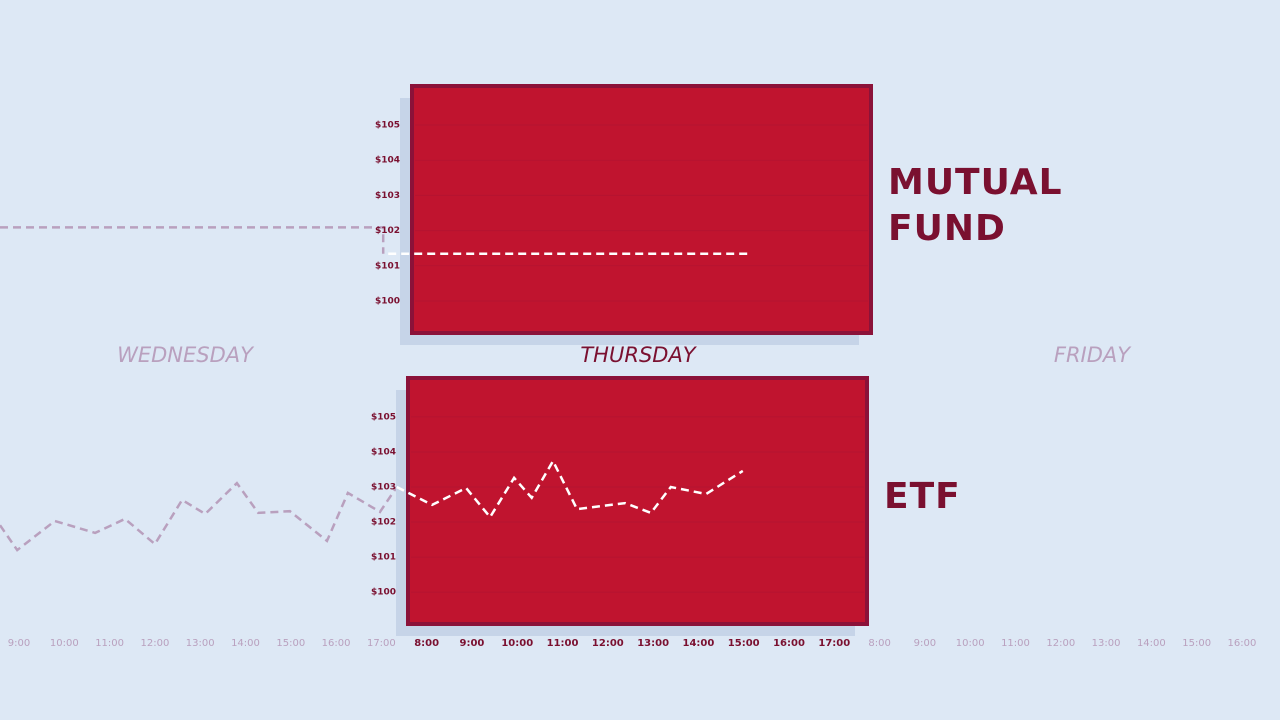  I want to click on day-label: WEDNESDAY, so click(186, 355).